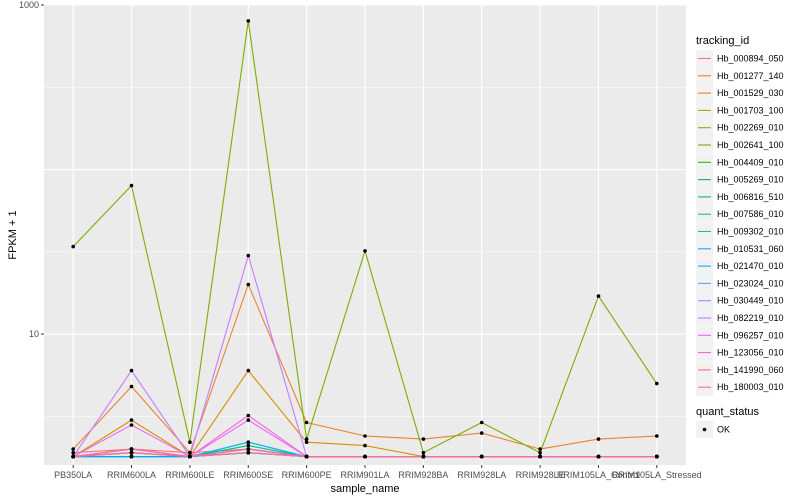 Image resolution: width=800 pixels, height=500 pixels. Describe the element at coordinates (750, 353) in the screenshot. I see `legend-label: Hb_123056_010` at that location.